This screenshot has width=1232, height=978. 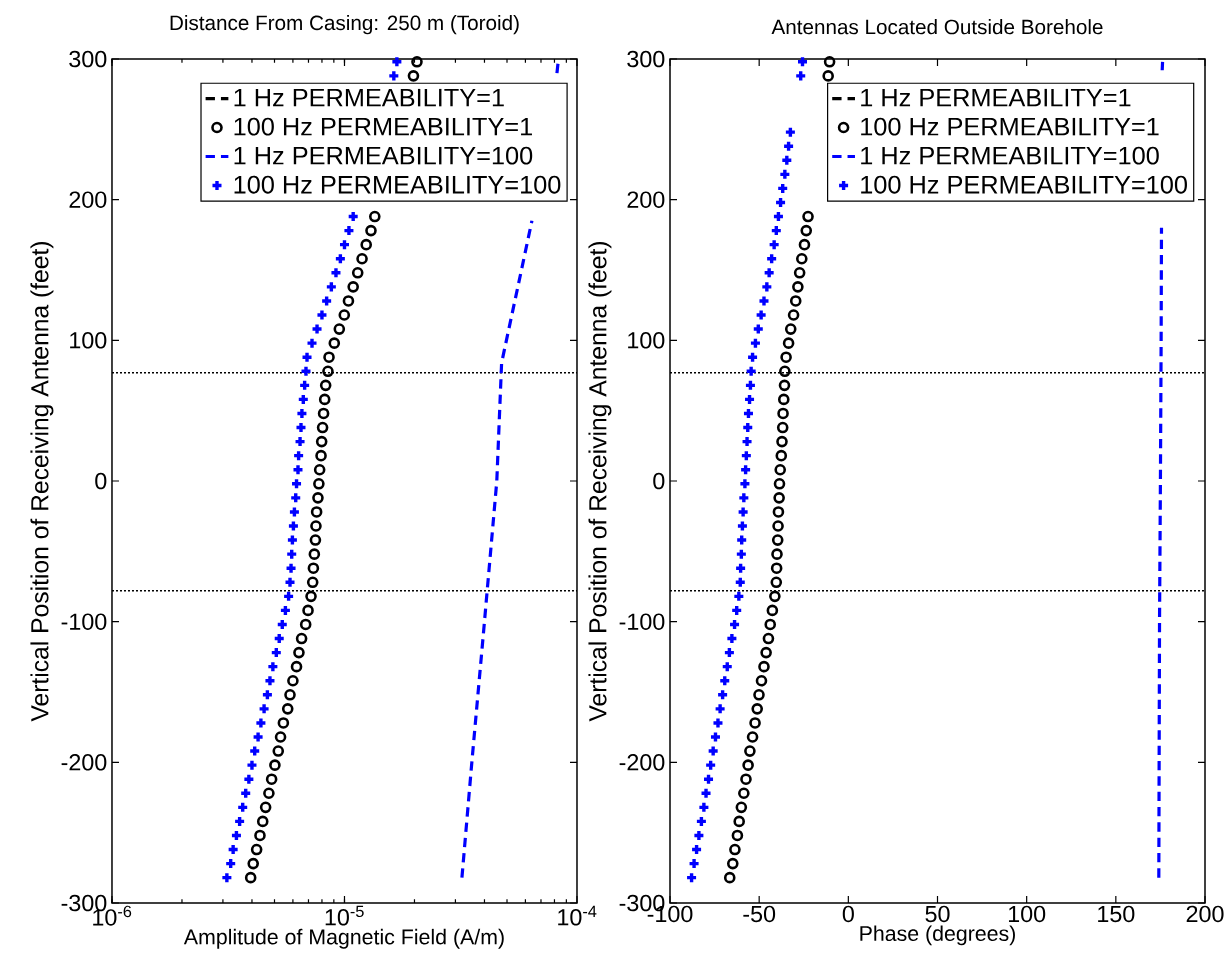 What do you see at coordinates (937, 27) in the screenshot?
I see `chart-title: Antennas Located Outside Borehole` at bounding box center [937, 27].